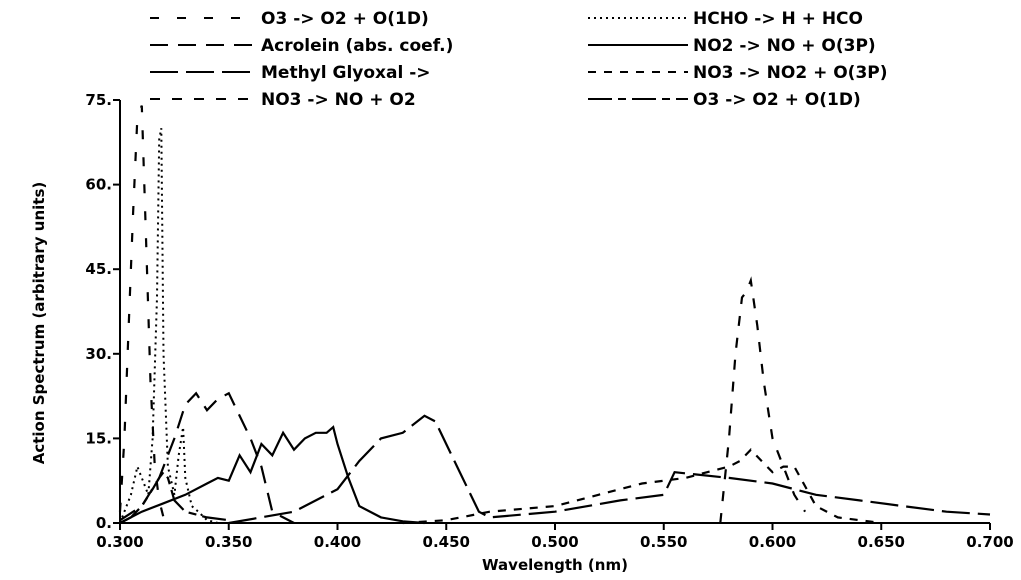 The height and width of the screenshot is (580, 1021). What do you see at coordinates (663, 542) in the screenshot?
I see `x-tick-label: 0.550` at bounding box center [663, 542].